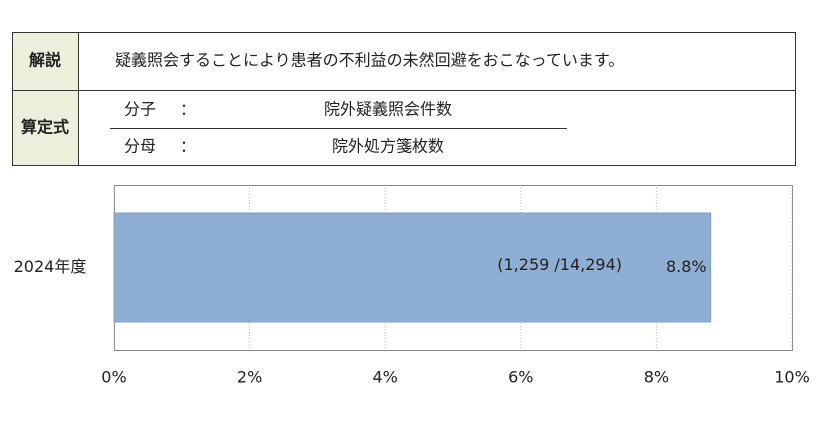 The height and width of the screenshot is (430, 820). Describe the element at coordinates (50, 266) in the screenshot. I see `category-label: 2024年度` at that location.